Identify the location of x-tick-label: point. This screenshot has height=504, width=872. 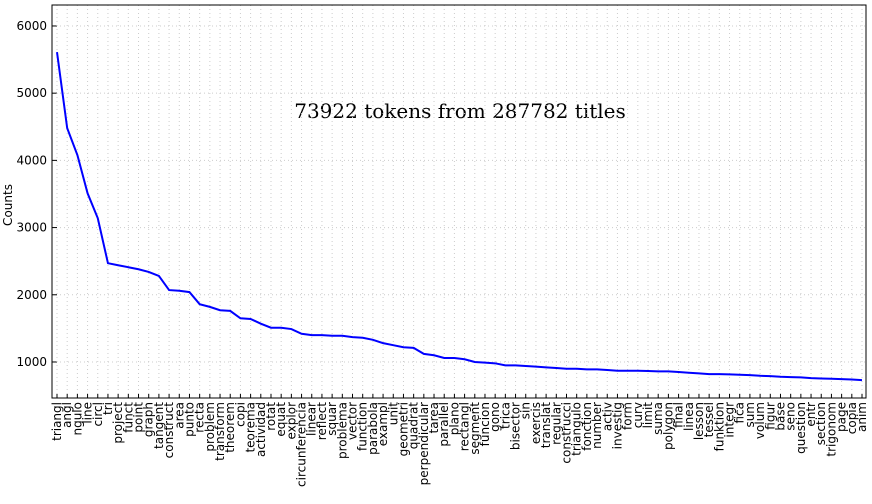
(139, 417).